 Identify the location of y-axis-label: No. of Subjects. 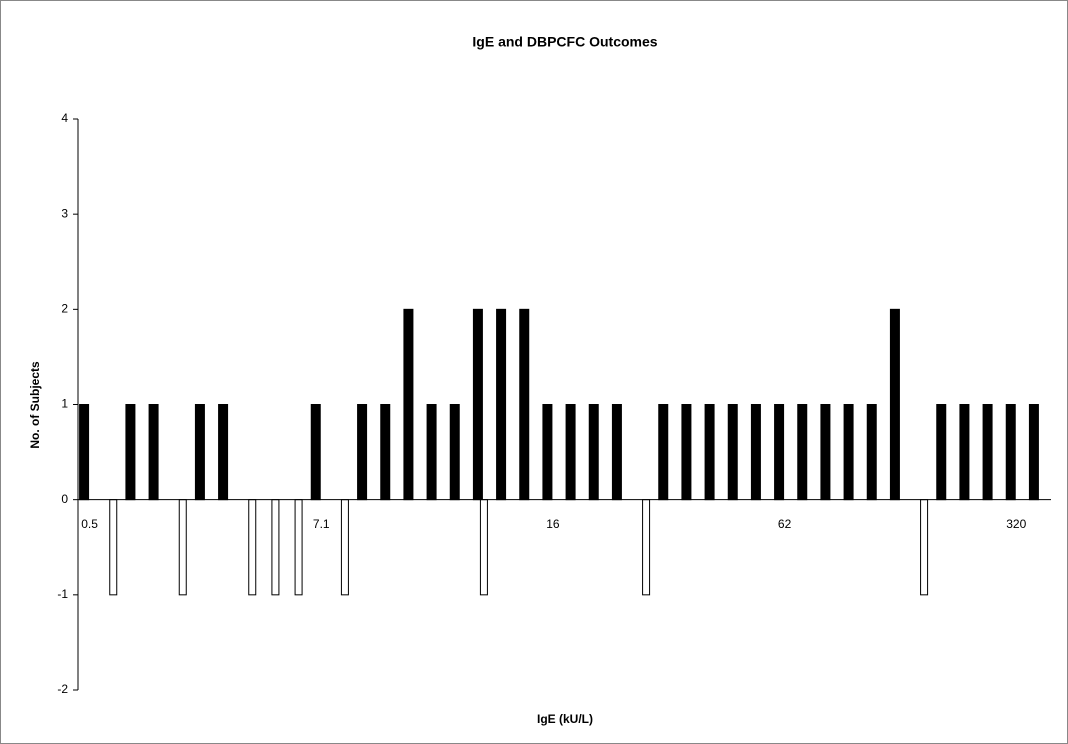
(35, 405).